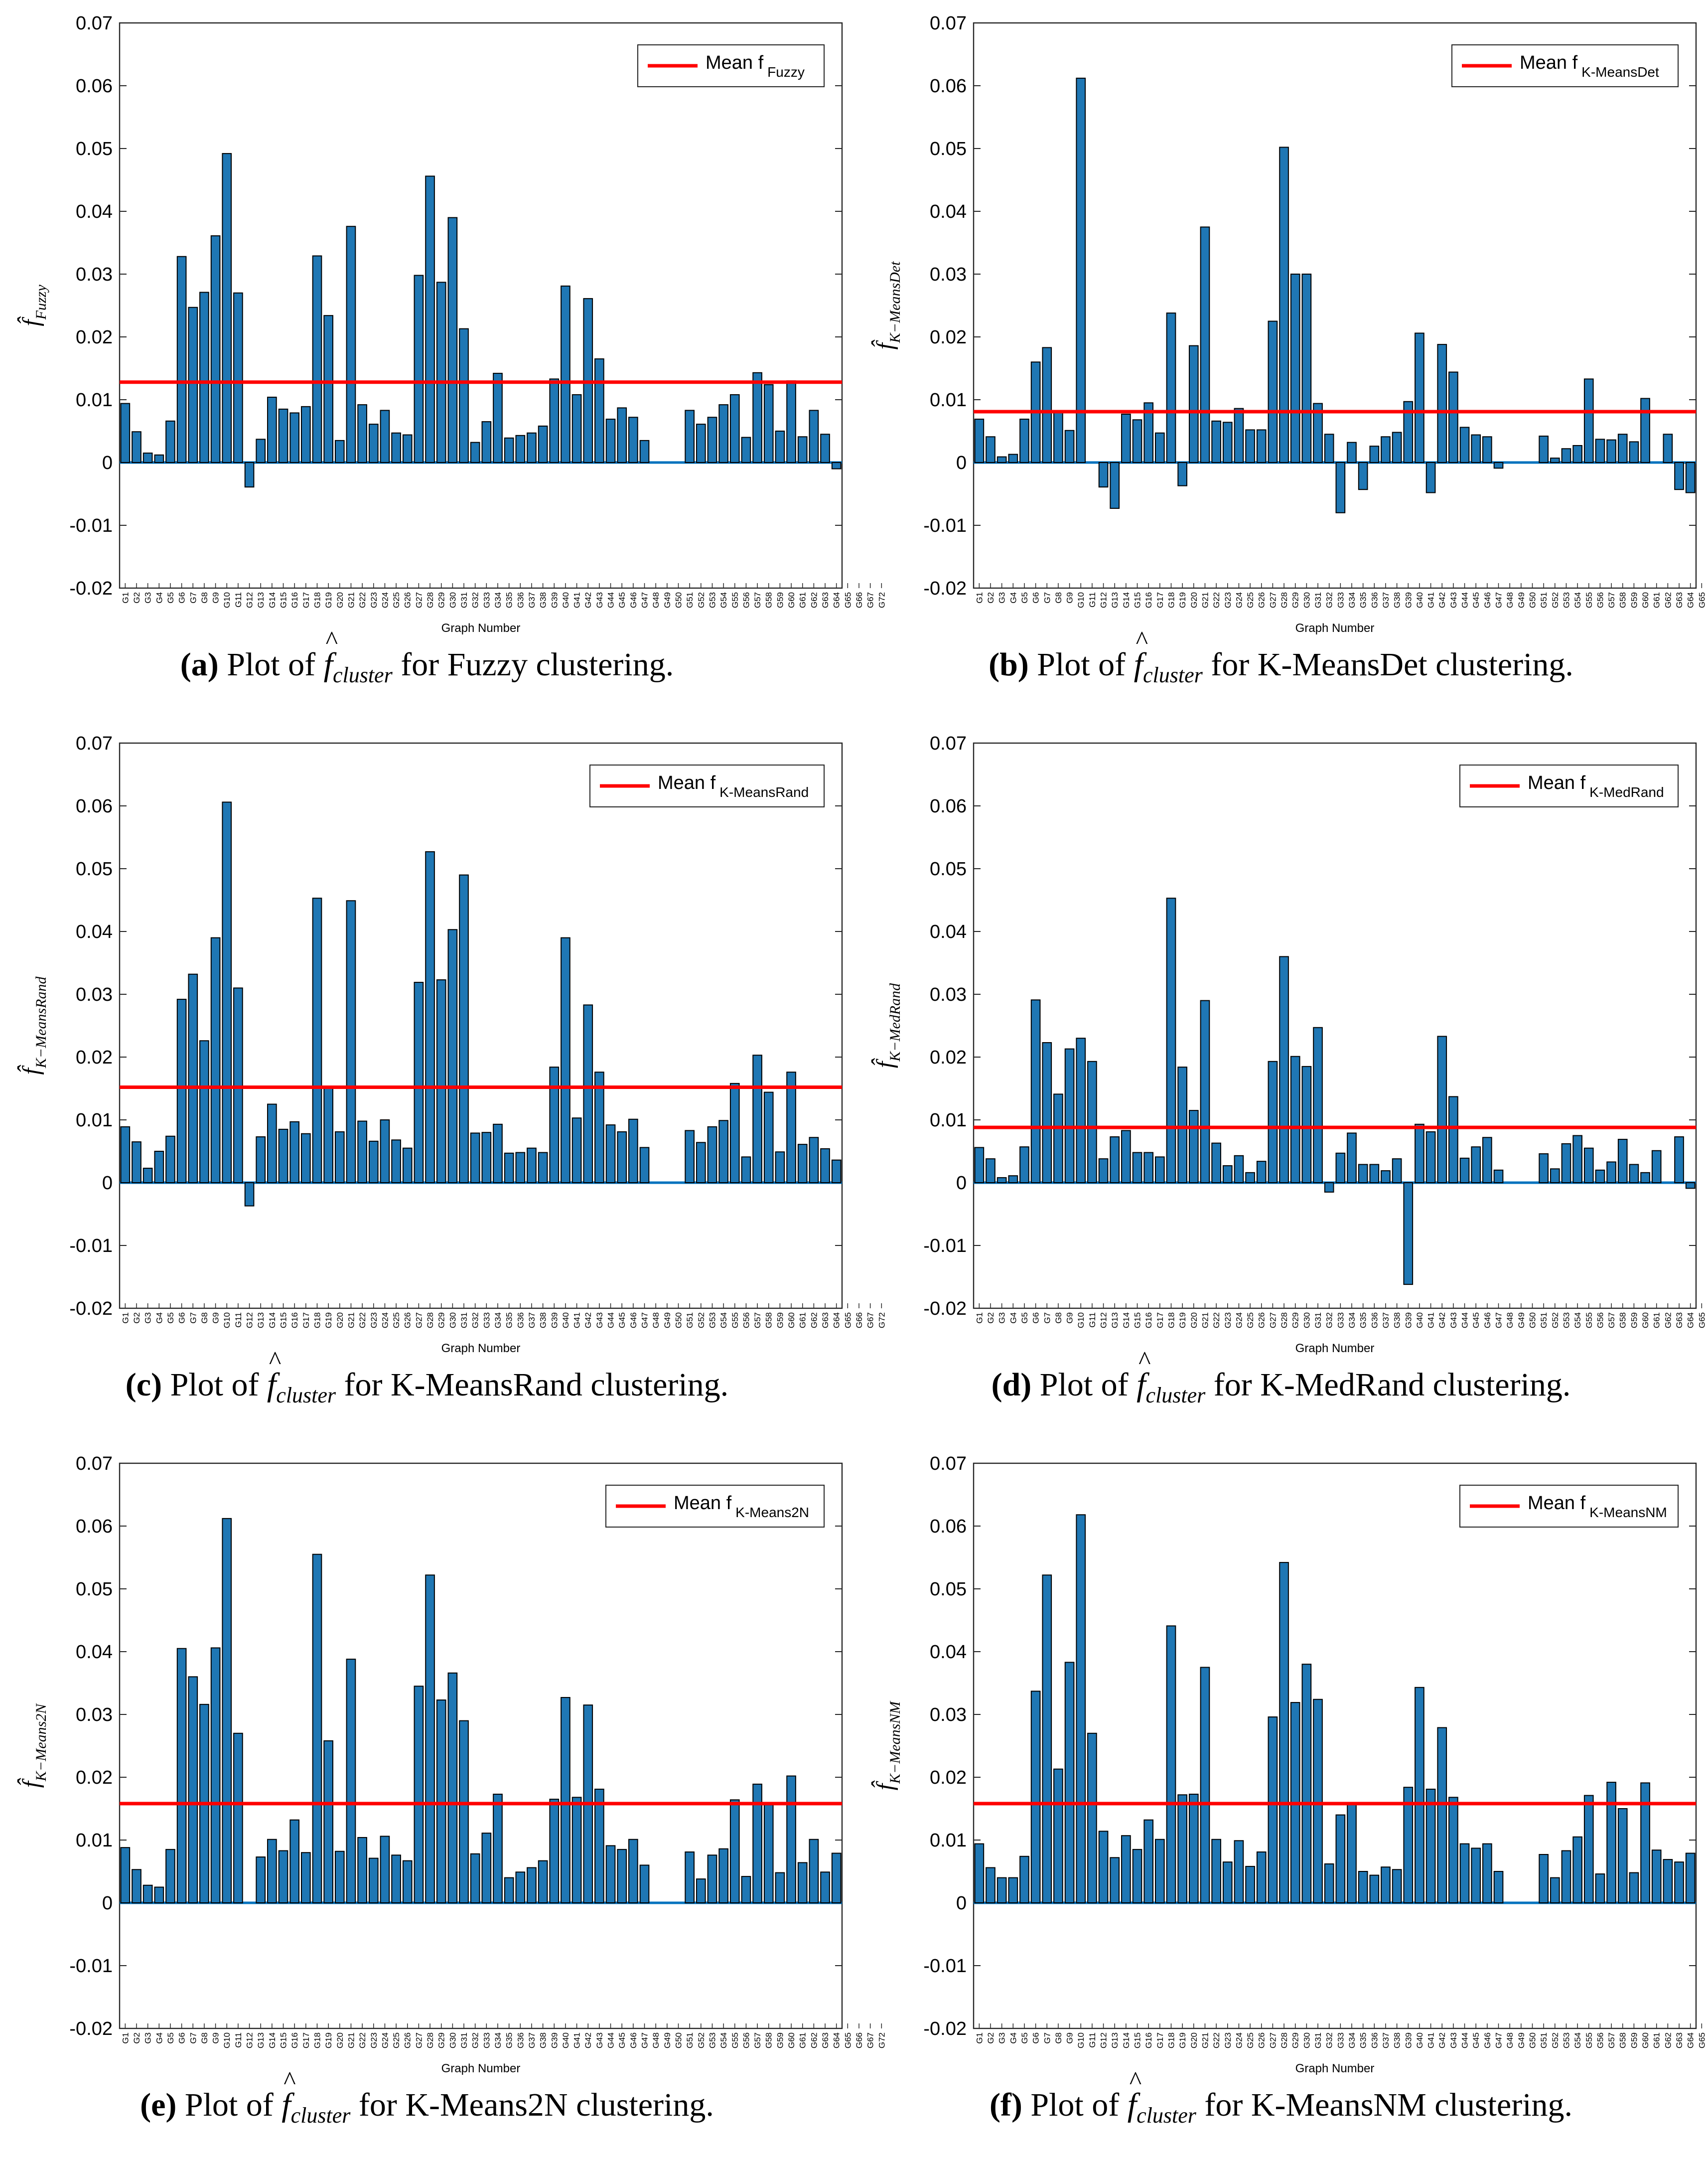 Image resolution: width=1708 pixels, height=2161 pixels. What do you see at coordinates (1532, 1320) in the screenshot?
I see `x-tick-label: G50` at bounding box center [1532, 1320].